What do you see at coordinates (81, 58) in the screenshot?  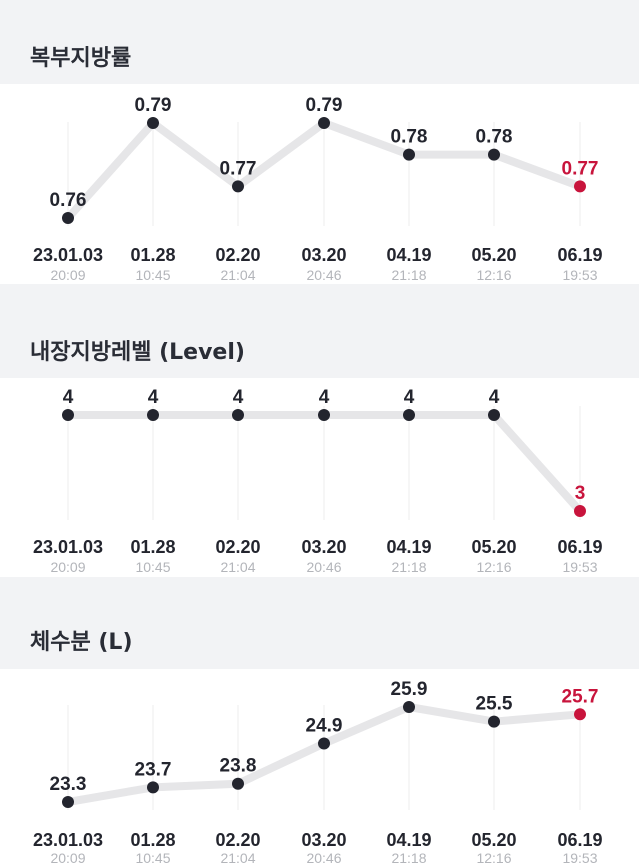 I see `section-title: 복부지방률` at bounding box center [81, 58].